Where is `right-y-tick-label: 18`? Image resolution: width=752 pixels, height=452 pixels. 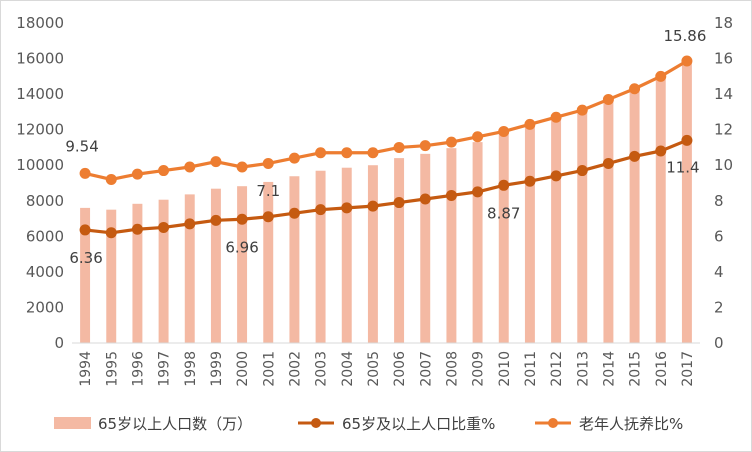 right-y-tick-label: 18 is located at coordinates (723, 23).